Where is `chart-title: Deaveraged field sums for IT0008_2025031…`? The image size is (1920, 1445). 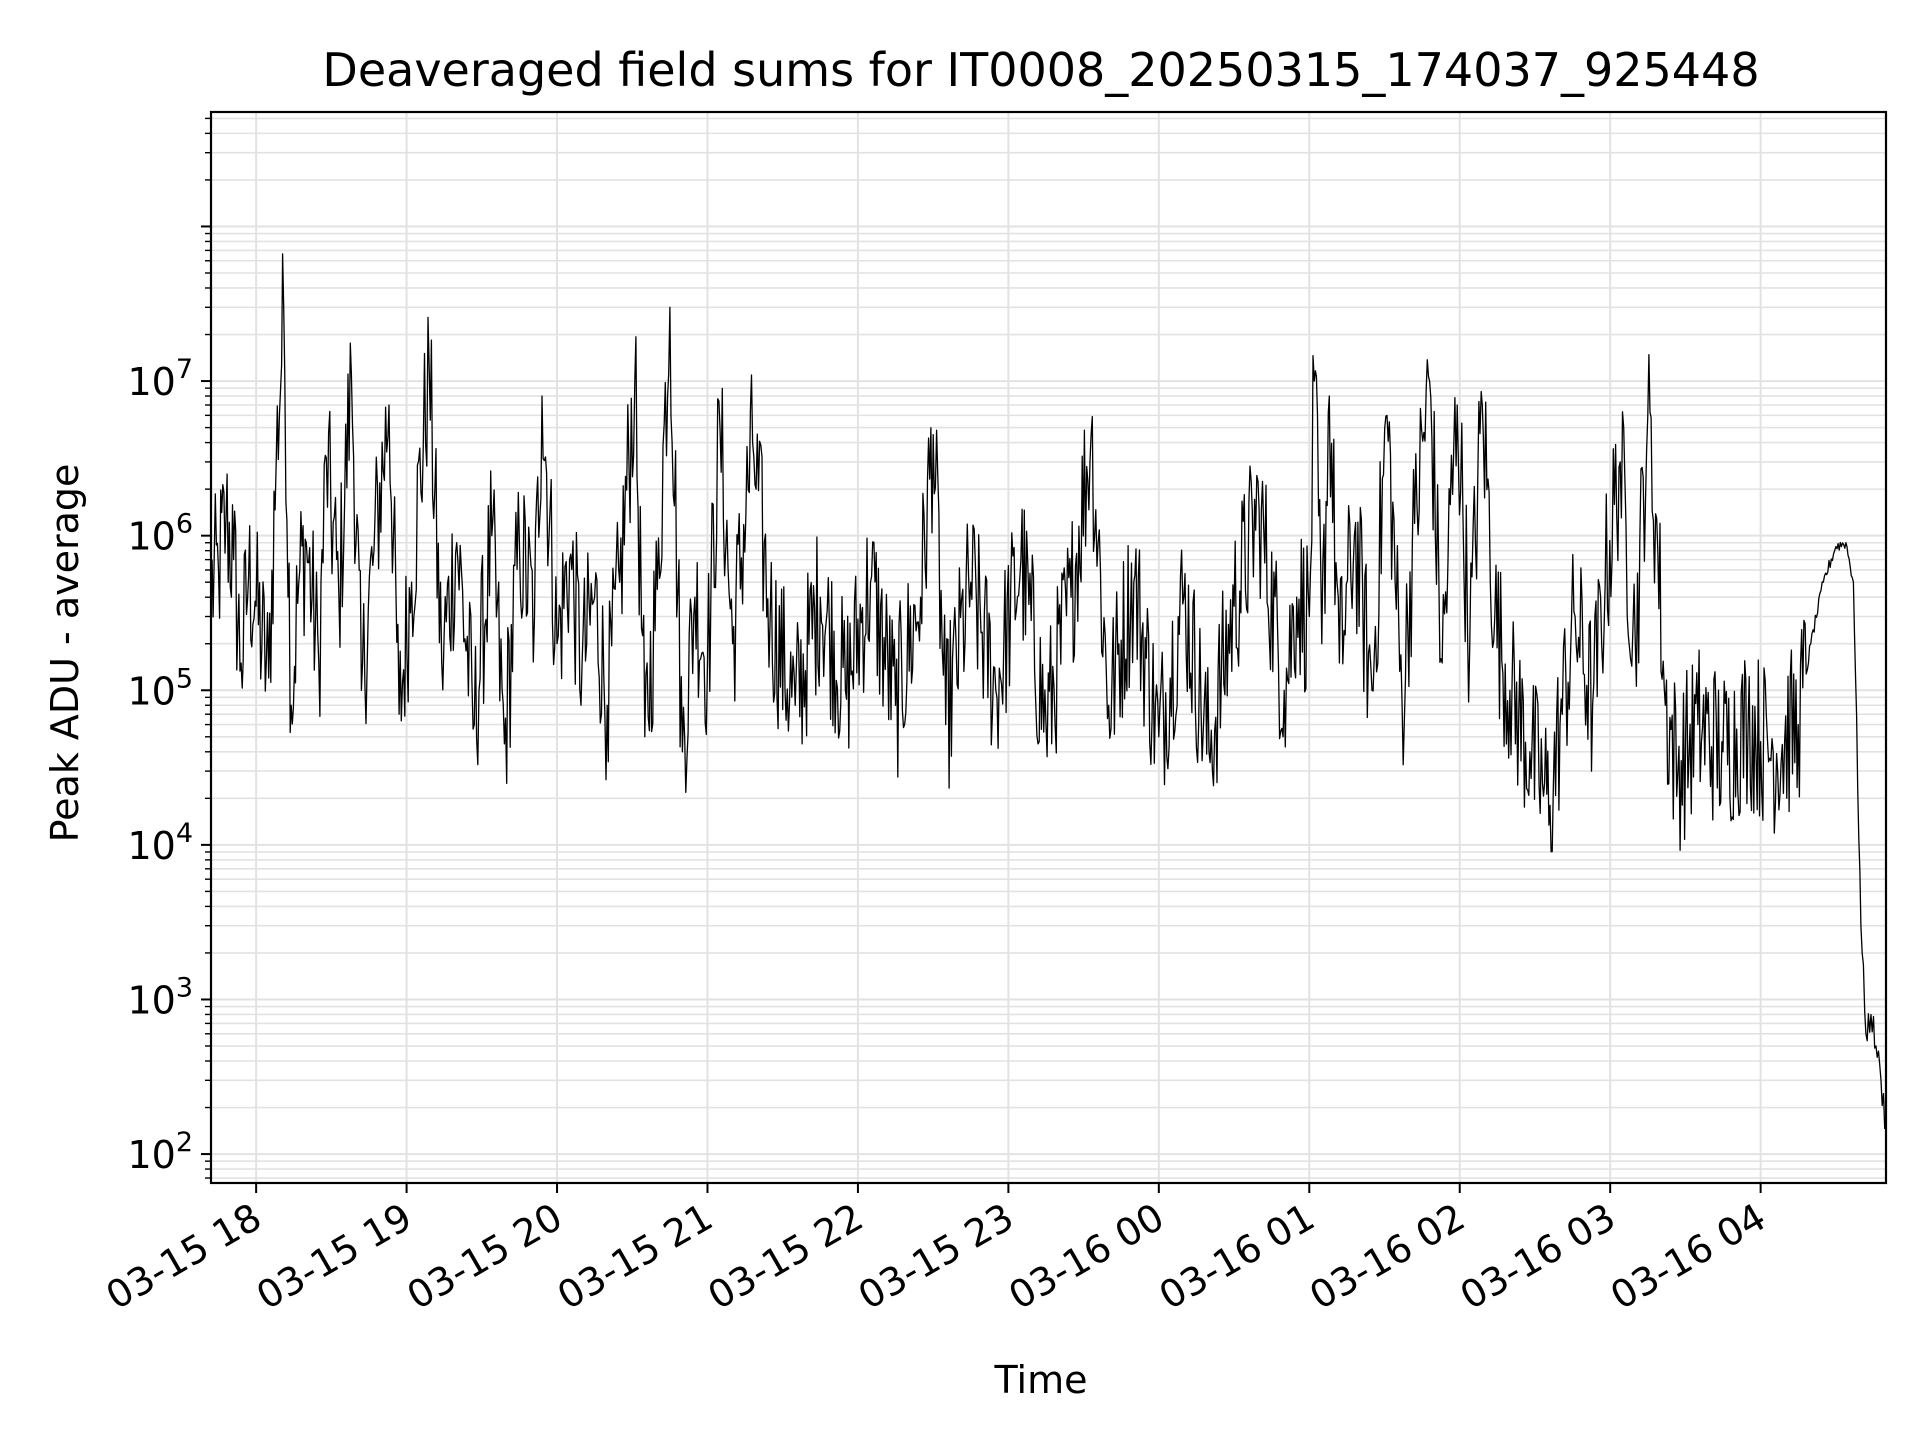 chart-title: Deaveraged field sums for IT0008_2025031… is located at coordinates (1040, 70).